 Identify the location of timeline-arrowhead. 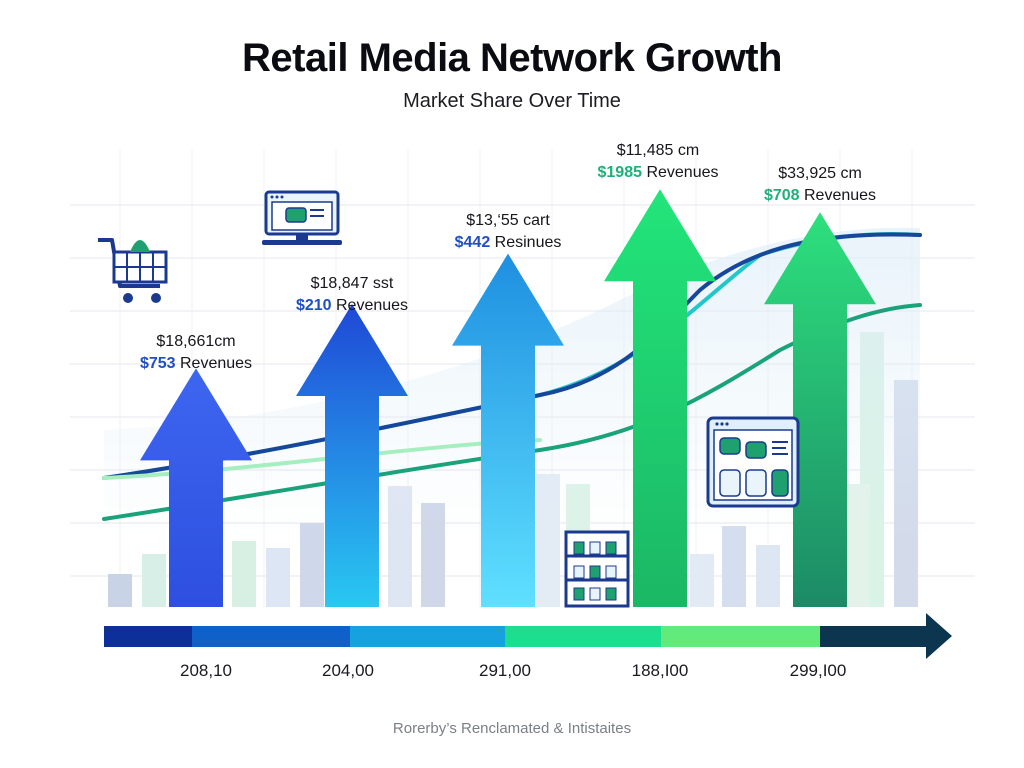
(939, 636).